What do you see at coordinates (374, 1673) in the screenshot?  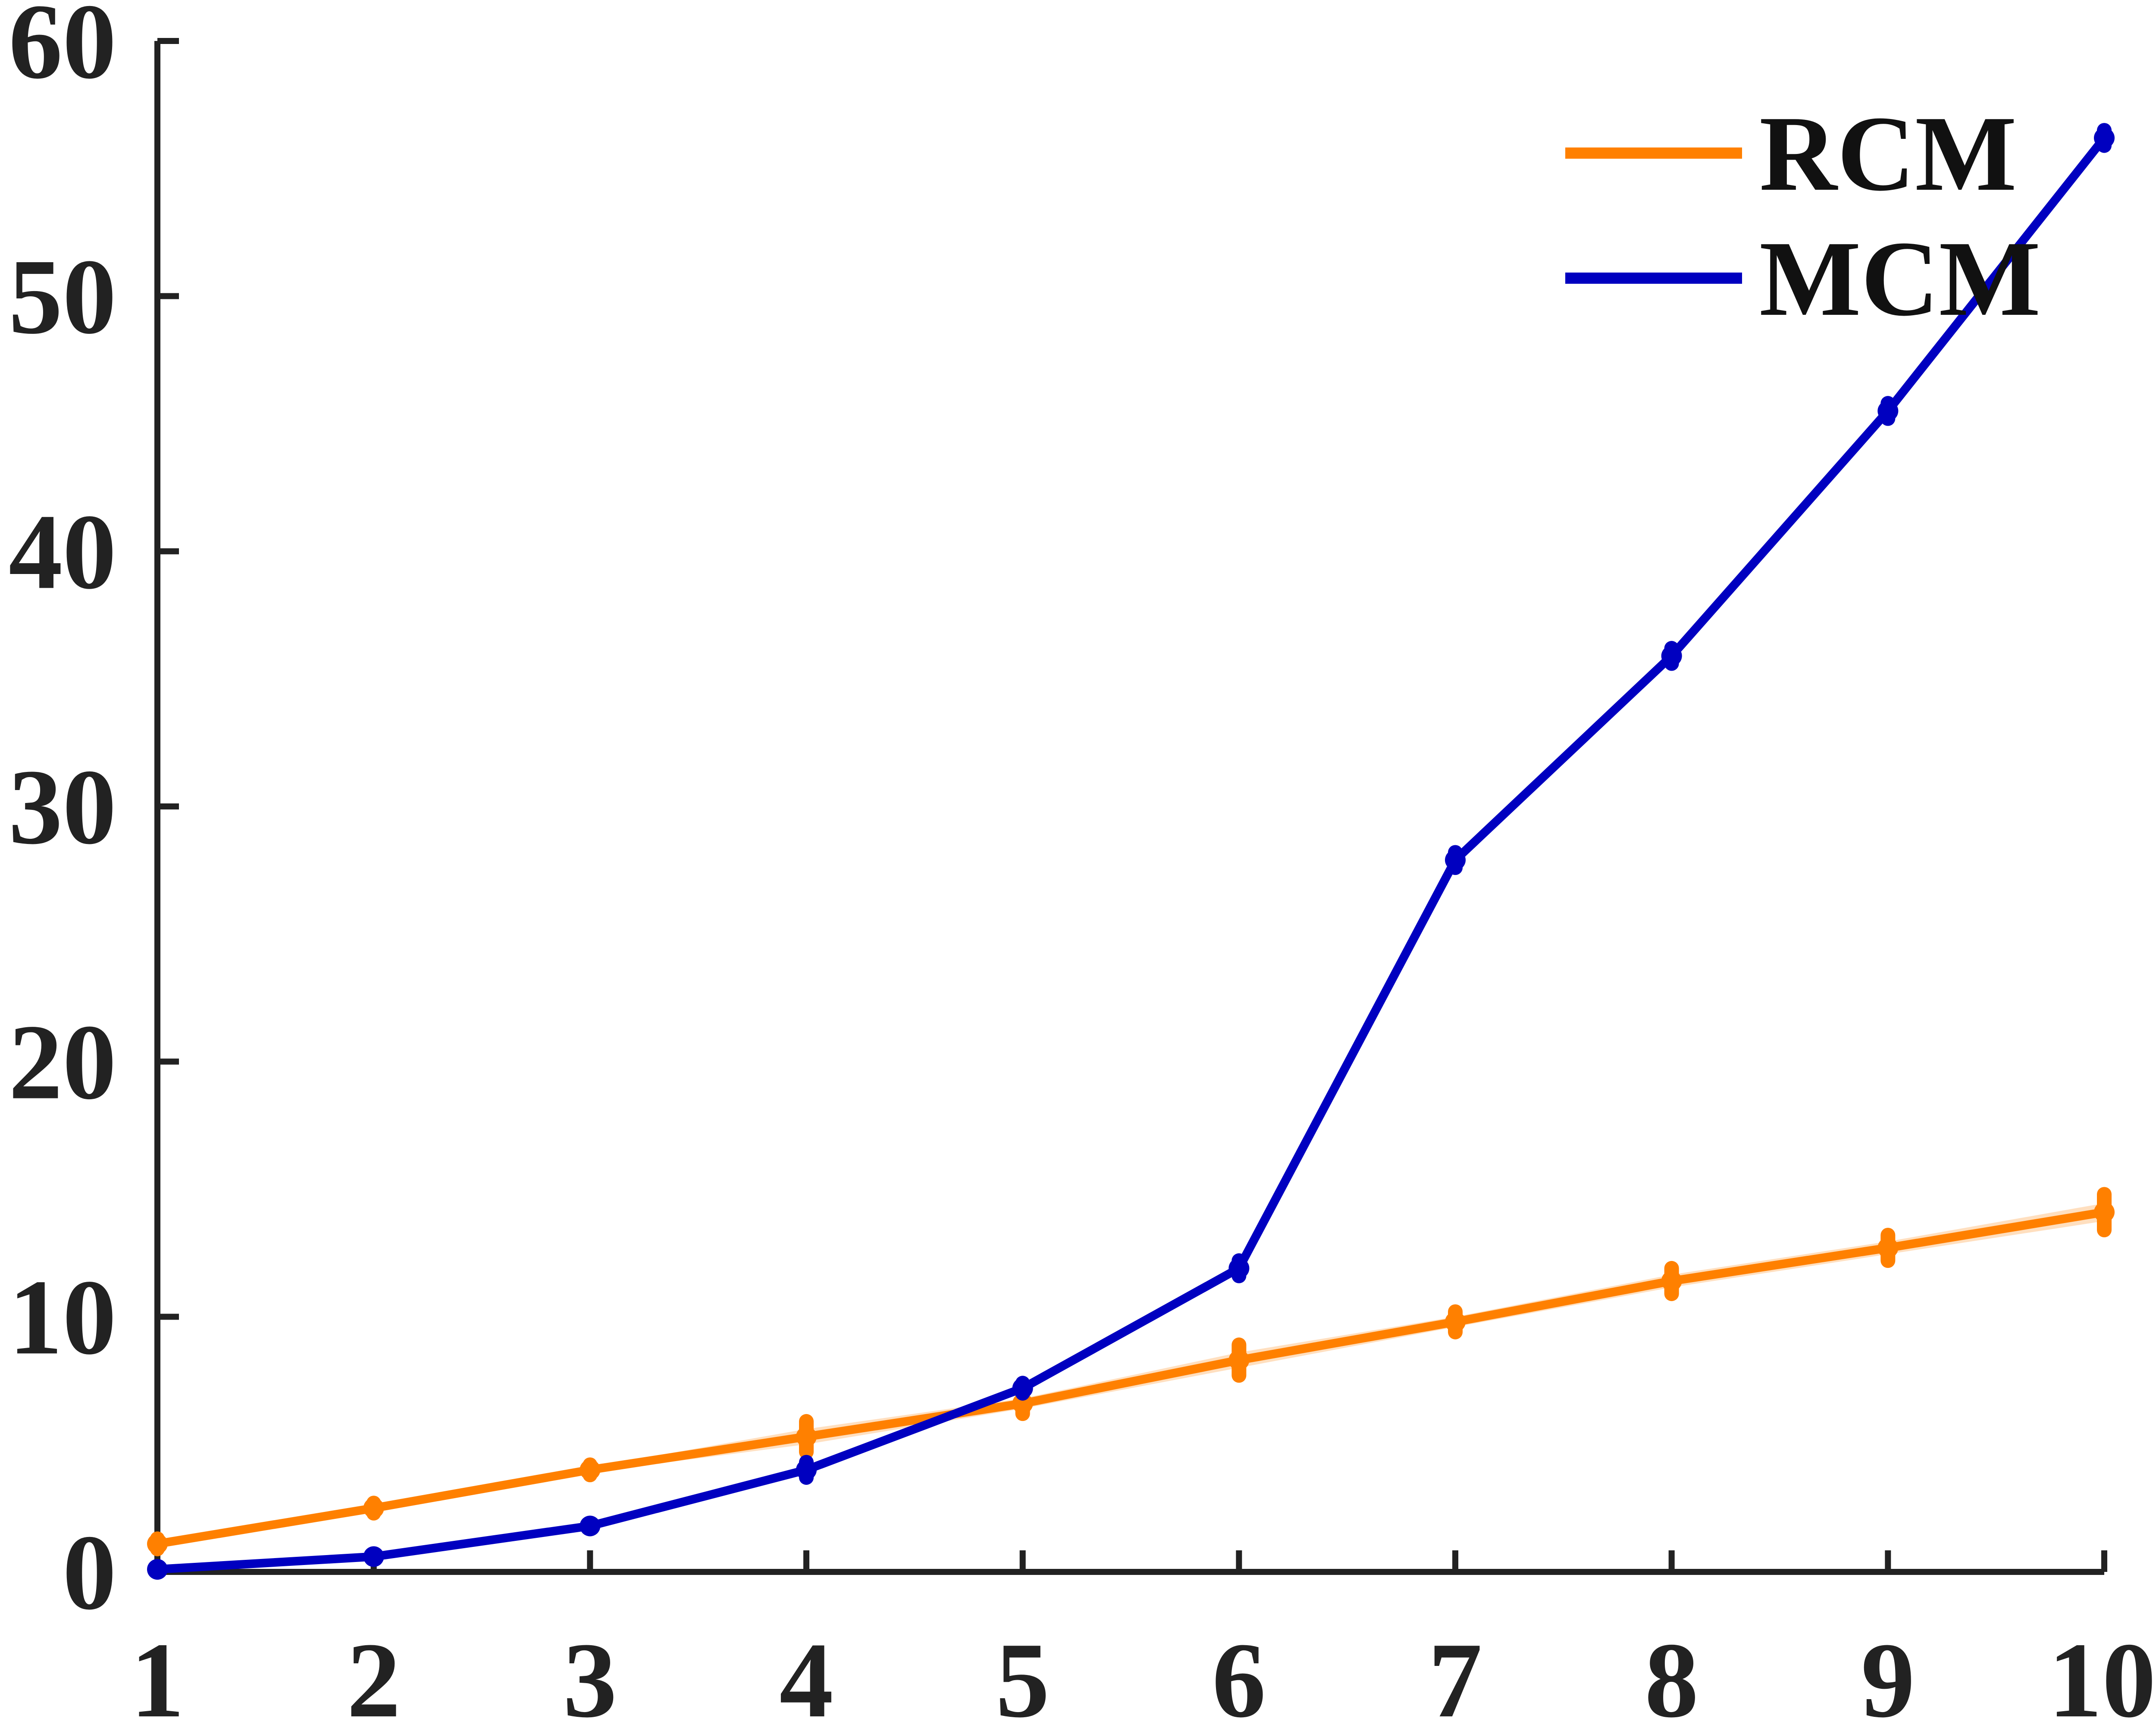 I see `x-tick-label: 2` at bounding box center [374, 1673].